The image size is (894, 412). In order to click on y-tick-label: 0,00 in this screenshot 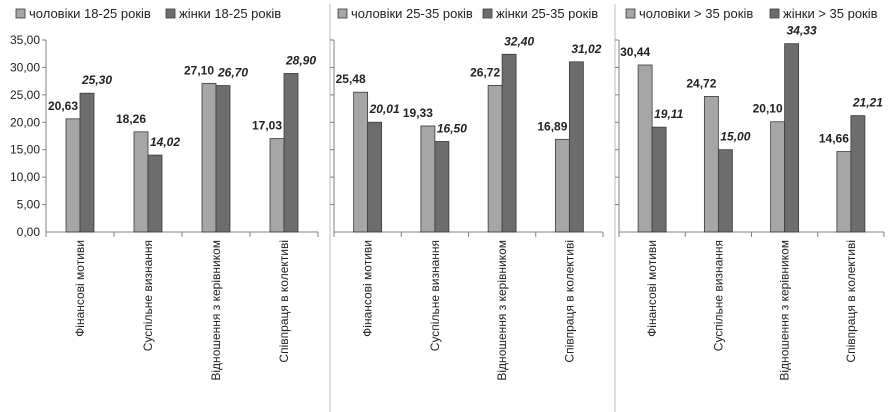, I will do `click(29, 232)`.